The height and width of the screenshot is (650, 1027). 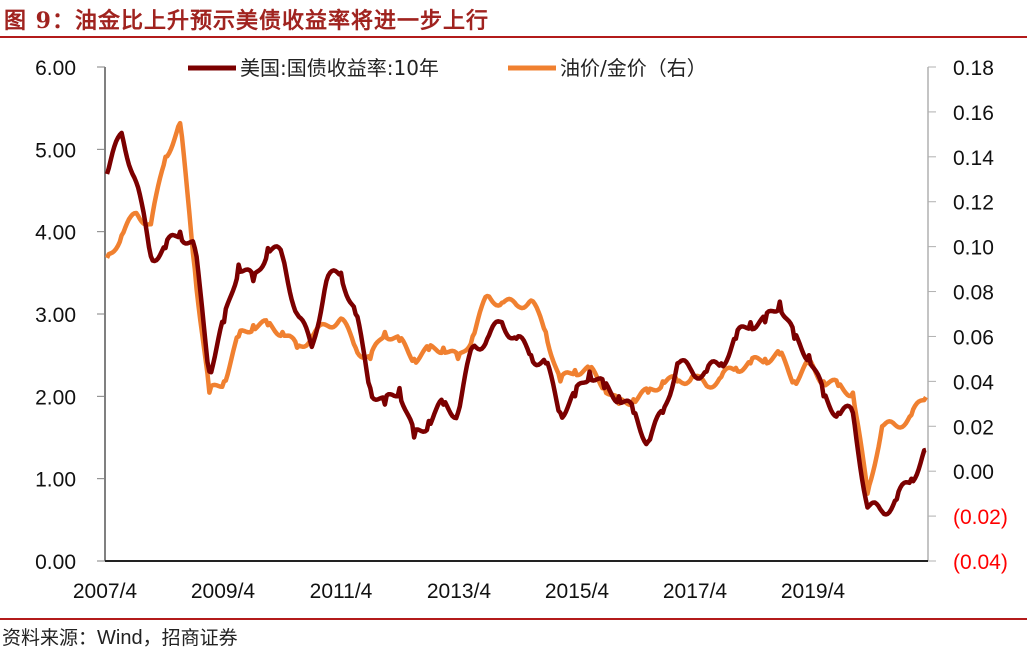 What do you see at coordinates (695, 591) in the screenshot?
I see `x-tick-label: 2017/4` at bounding box center [695, 591].